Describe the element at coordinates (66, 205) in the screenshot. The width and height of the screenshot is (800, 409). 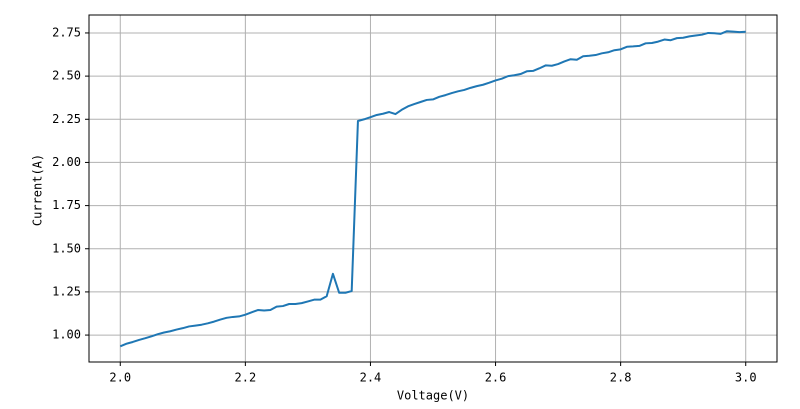
I see `y-tick-label: 1.75` at that location.